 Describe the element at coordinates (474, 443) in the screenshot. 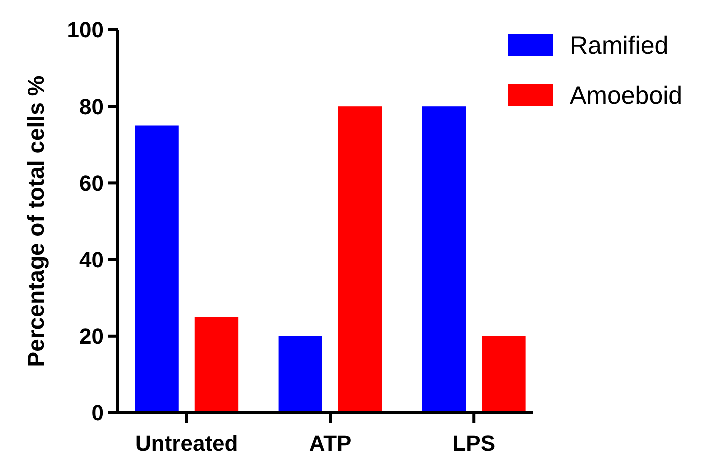

I see `x-tick-label: LPS` at that location.